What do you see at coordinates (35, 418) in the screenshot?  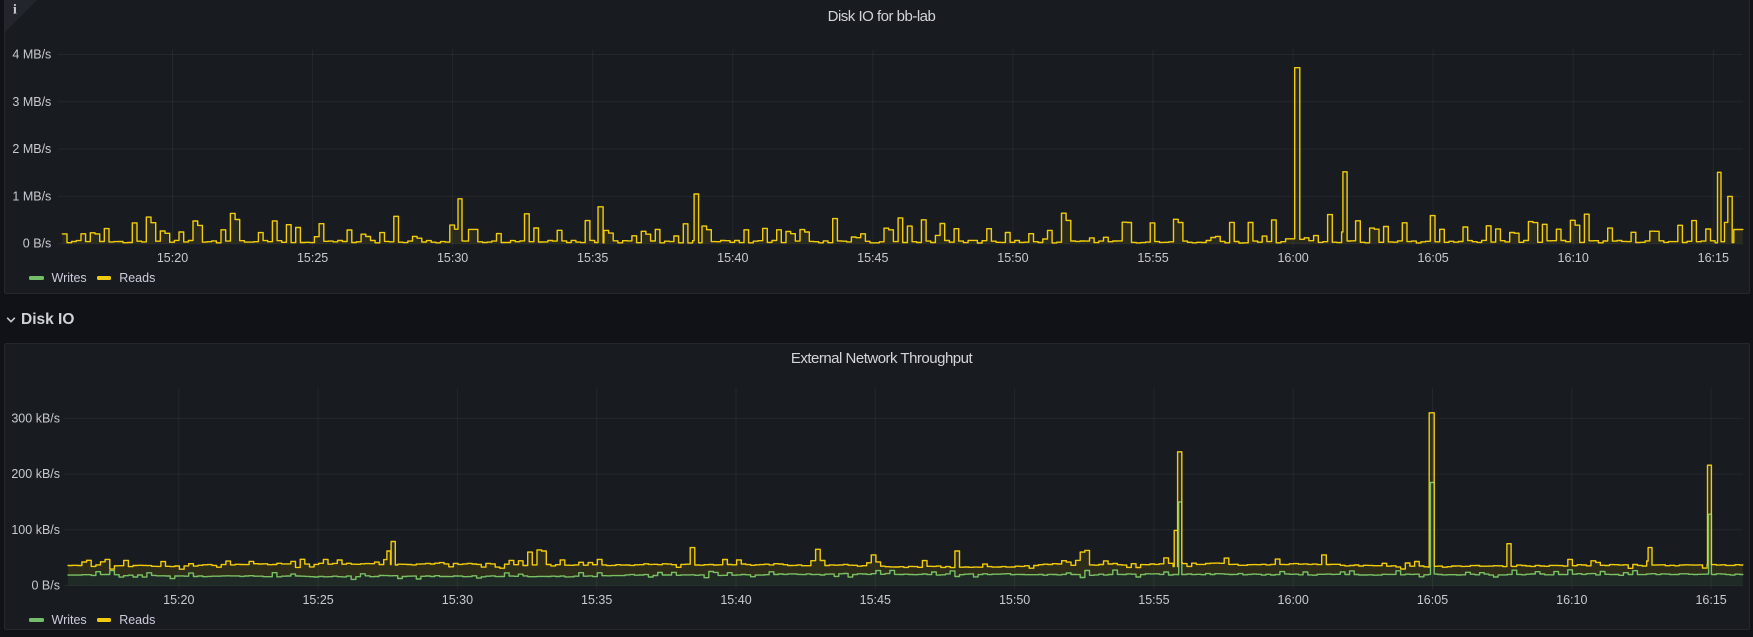 I see `svg-text: 300 kB/s` at bounding box center [35, 418].